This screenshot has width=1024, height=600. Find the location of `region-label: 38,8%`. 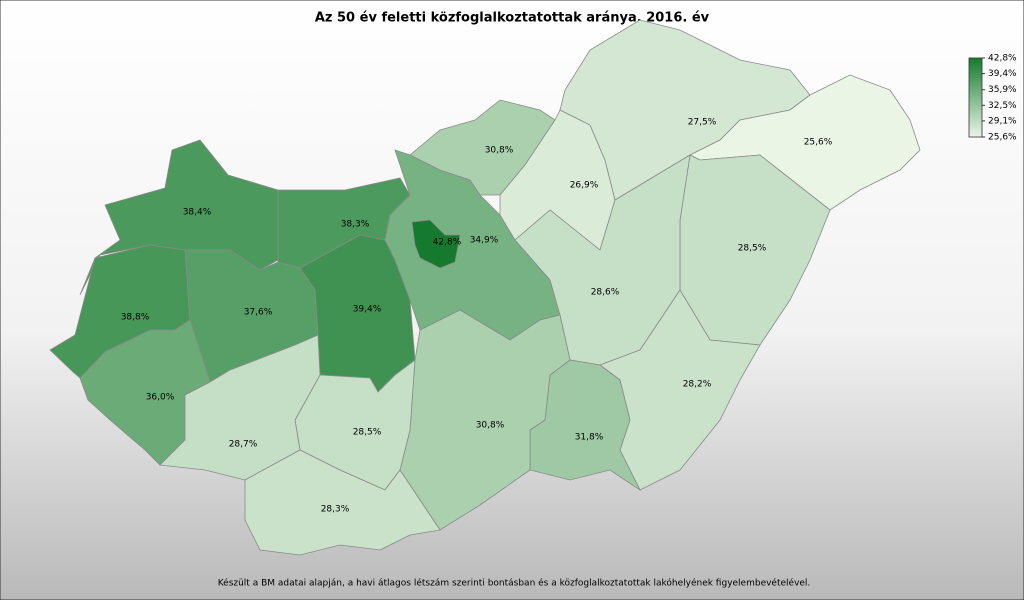

region-label: 38,8% is located at coordinates (135, 318).